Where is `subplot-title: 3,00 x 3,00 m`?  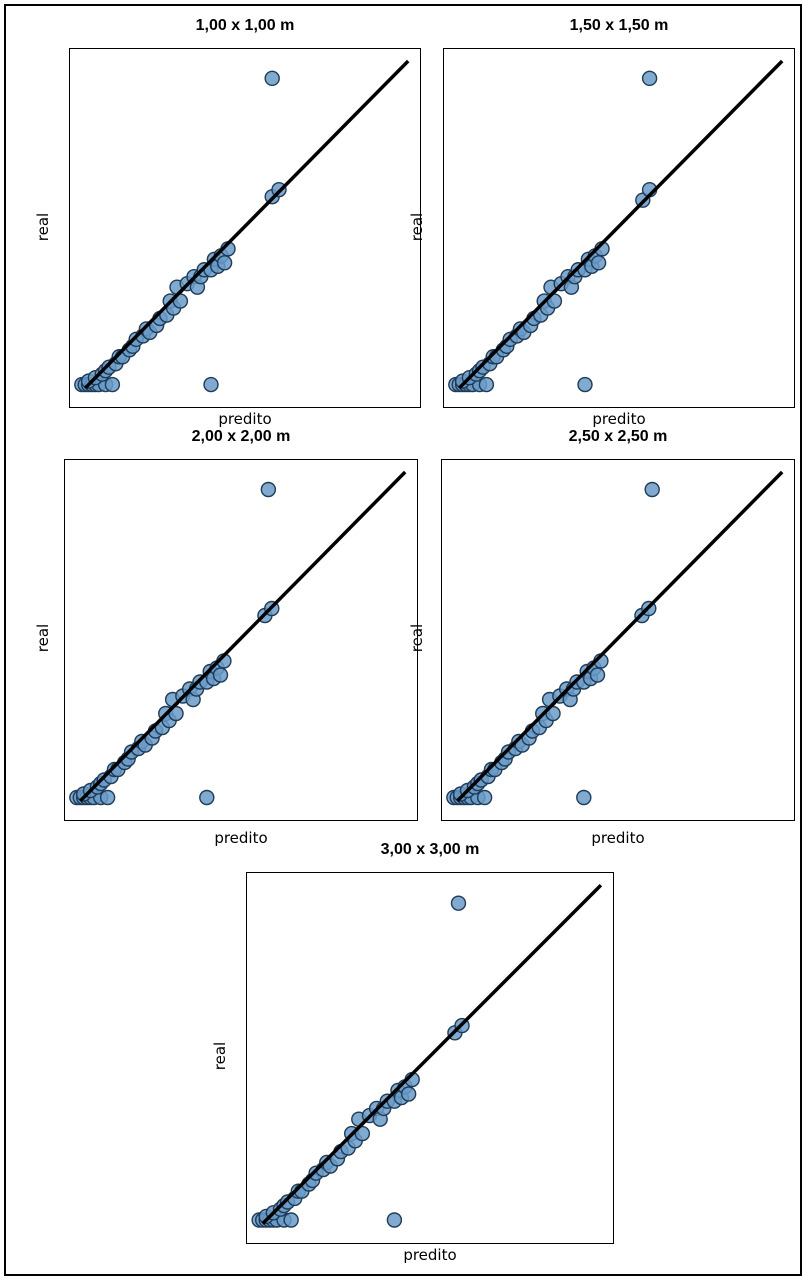
subplot-title: 3,00 x 3,00 m is located at coordinates (430, 849).